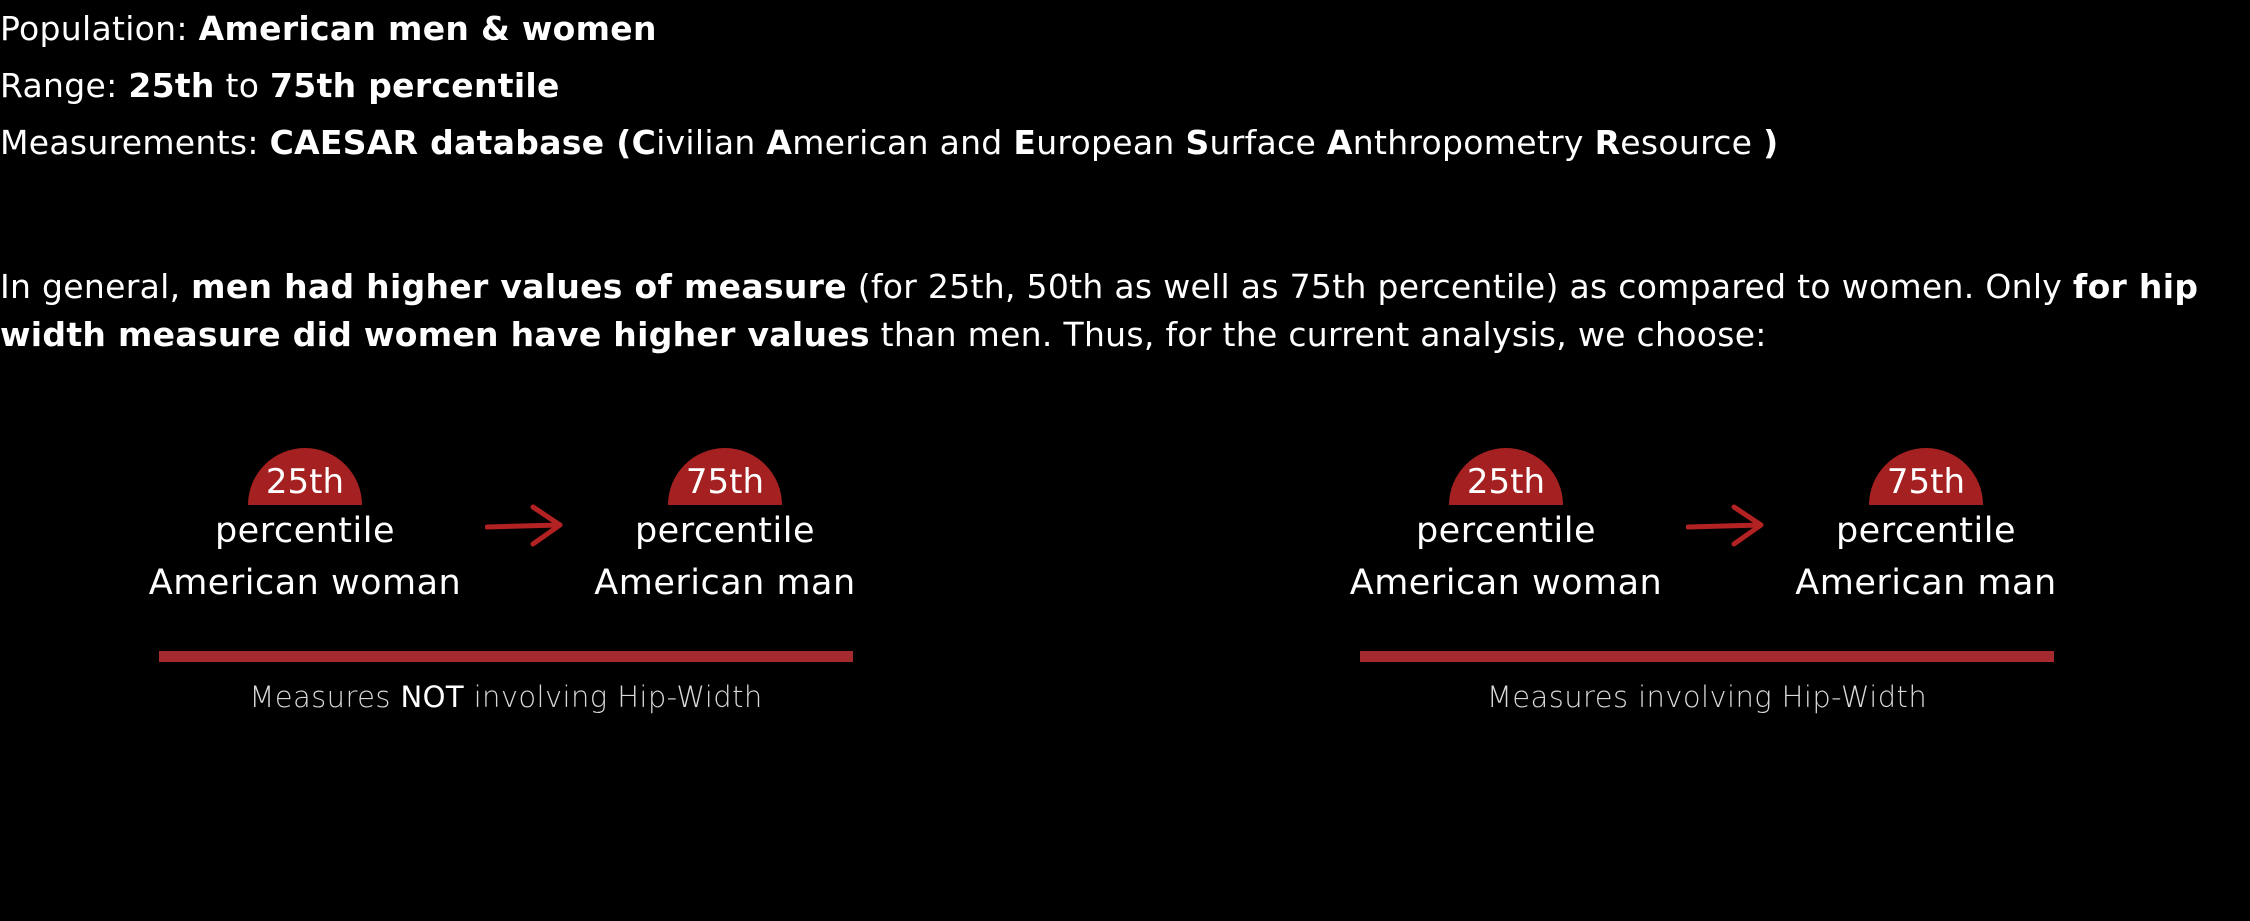 Image resolution: width=2250 pixels, height=921 pixels. I want to click on caption-text: Measures involving Hip-Width, so click(1707, 697).